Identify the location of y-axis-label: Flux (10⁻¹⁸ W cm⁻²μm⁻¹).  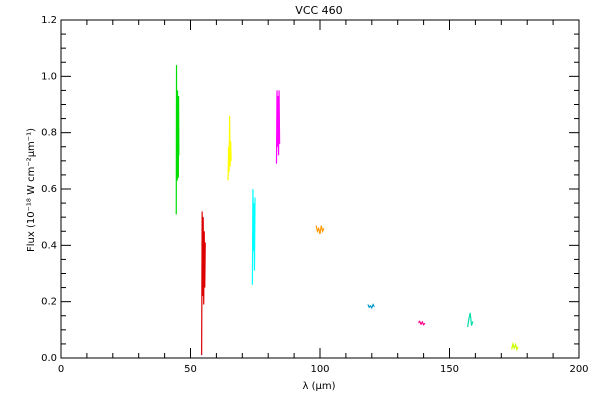
(31, 190).